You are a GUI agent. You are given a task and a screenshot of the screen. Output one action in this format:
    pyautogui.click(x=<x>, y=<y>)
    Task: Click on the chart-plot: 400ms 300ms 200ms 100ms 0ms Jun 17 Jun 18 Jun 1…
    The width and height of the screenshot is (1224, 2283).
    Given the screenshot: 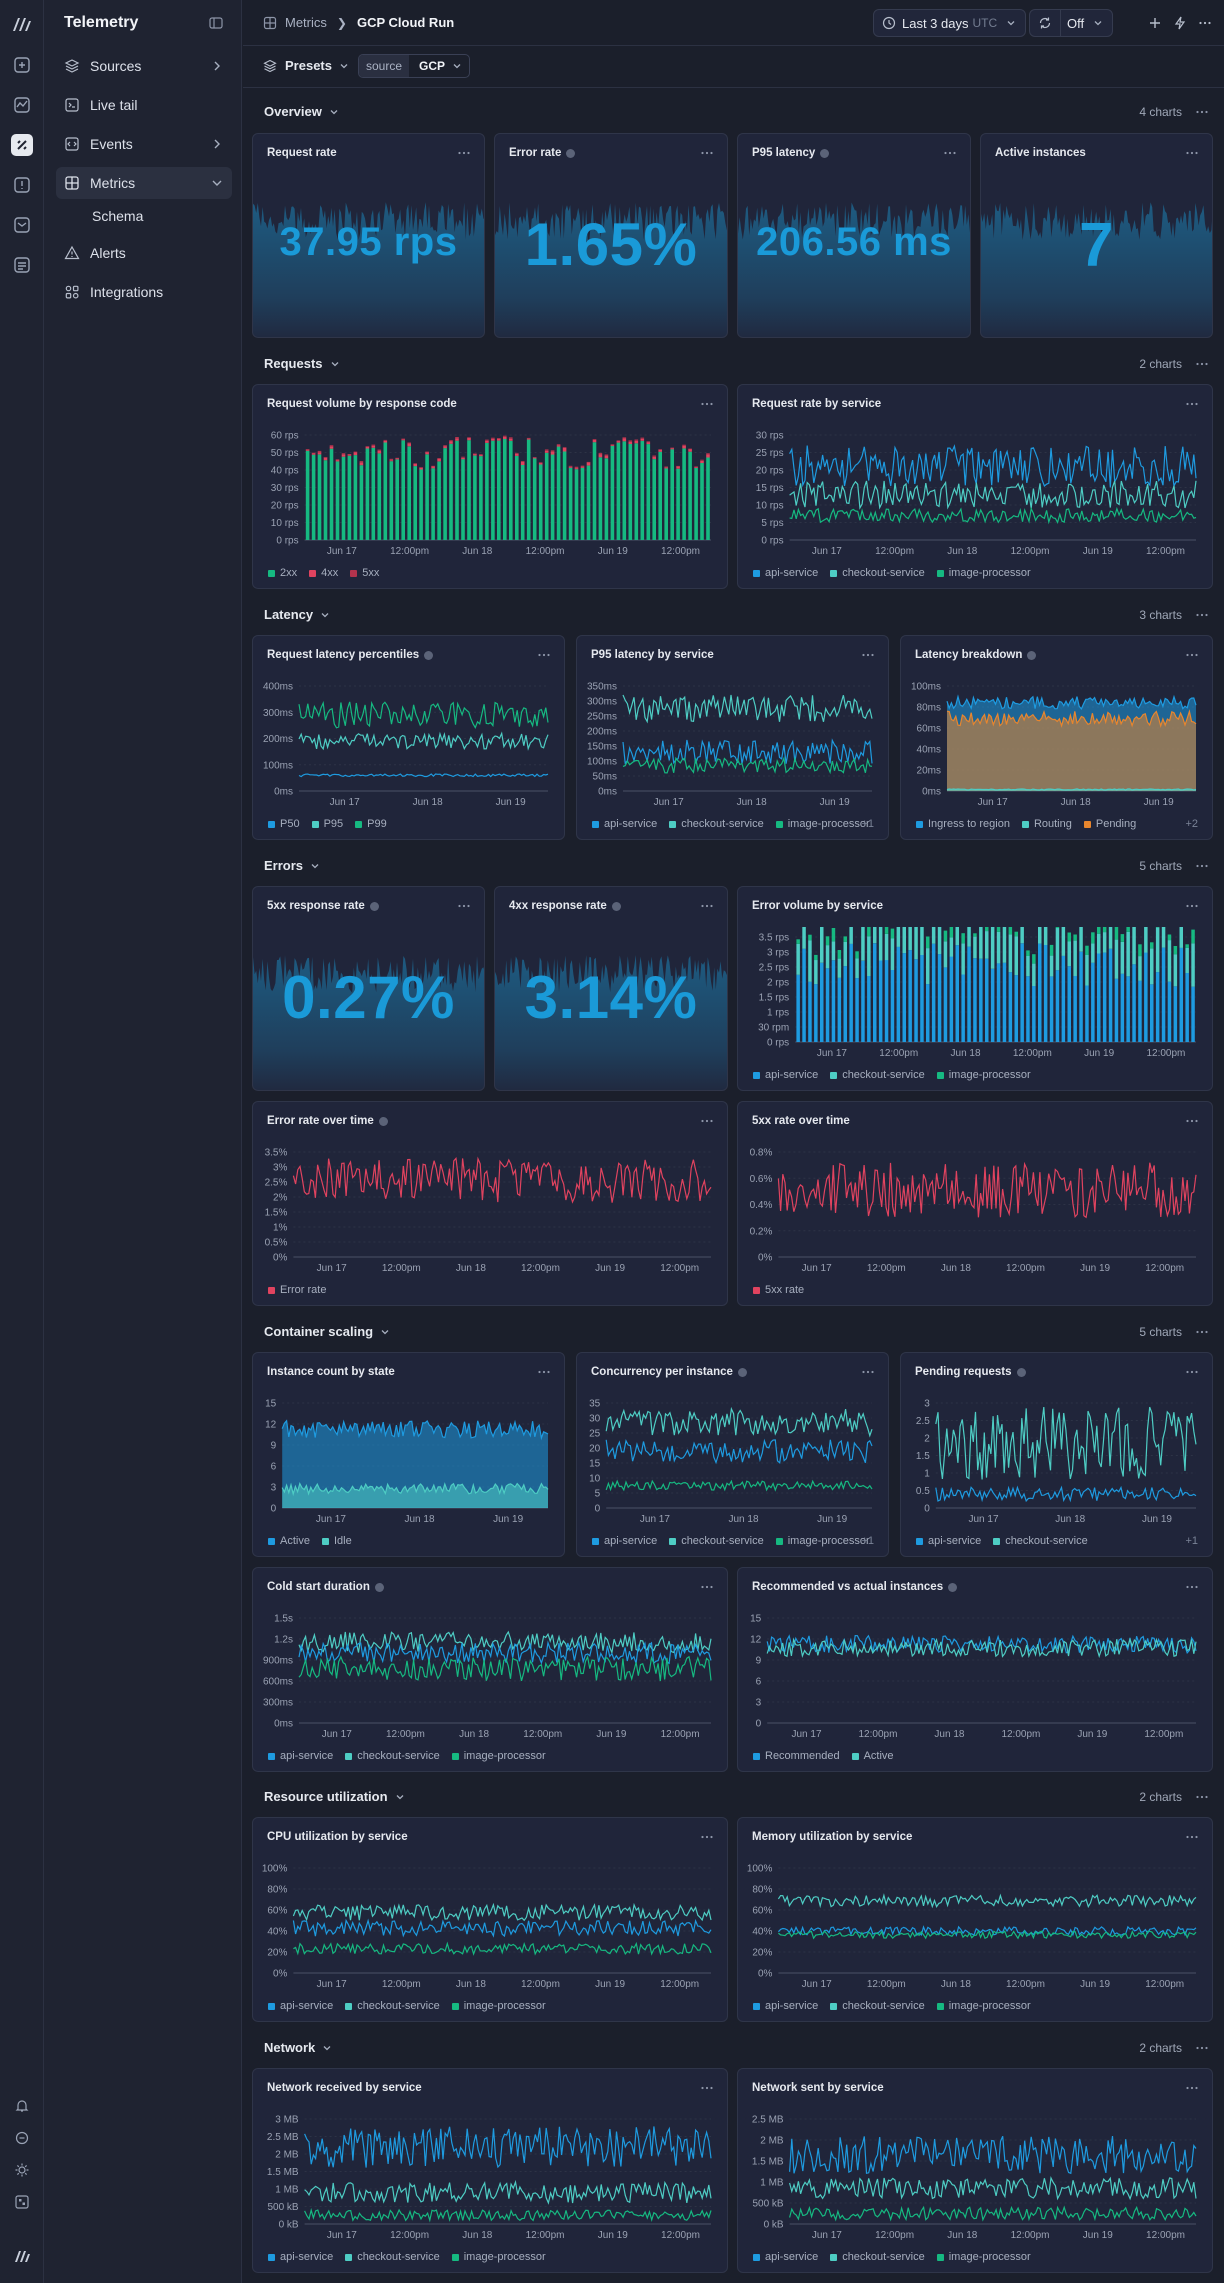 What is the action you would take?
    pyautogui.click(x=409, y=742)
    